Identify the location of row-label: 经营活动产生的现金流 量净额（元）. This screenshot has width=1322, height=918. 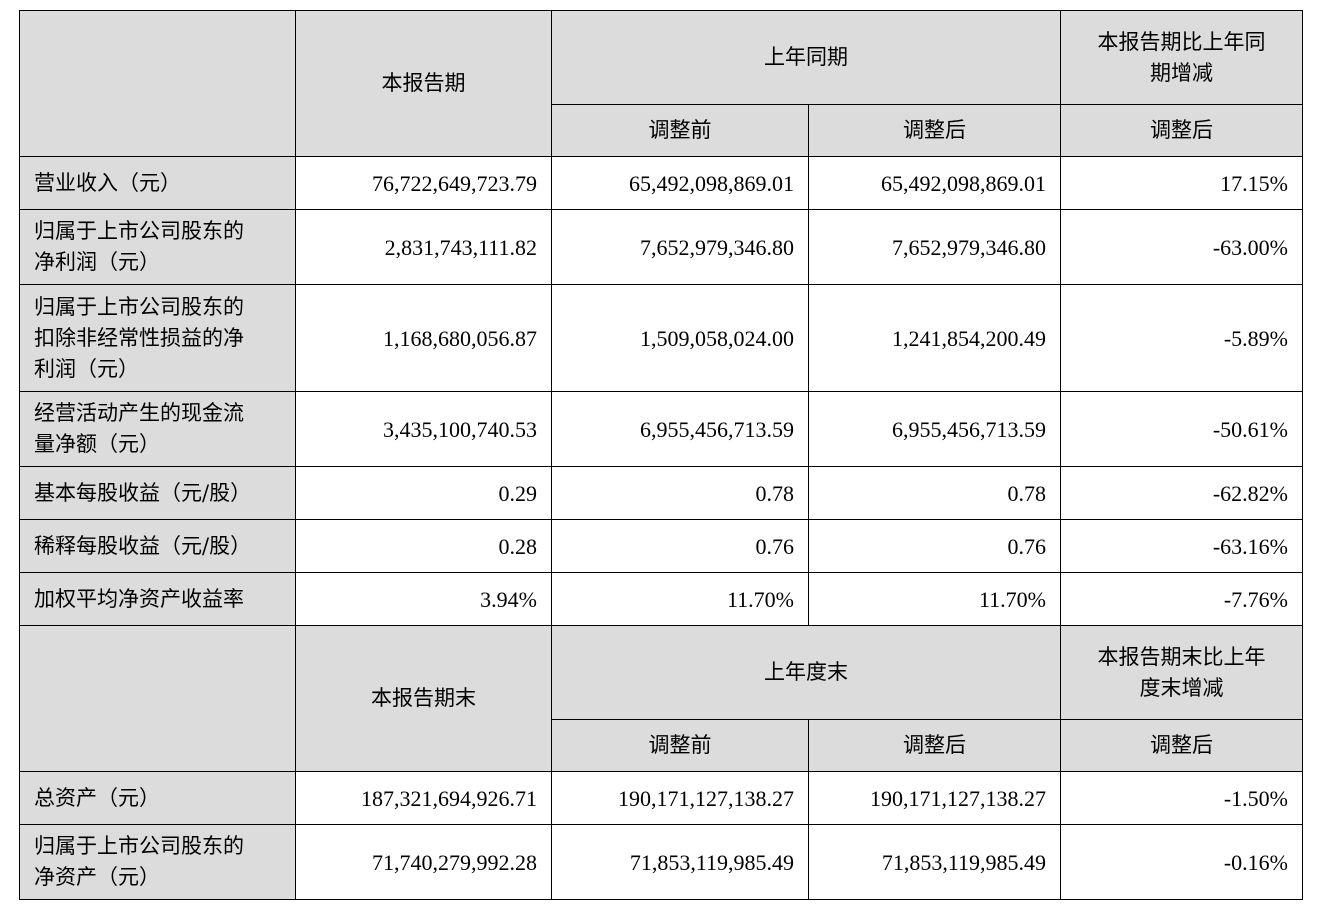
(157, 429).